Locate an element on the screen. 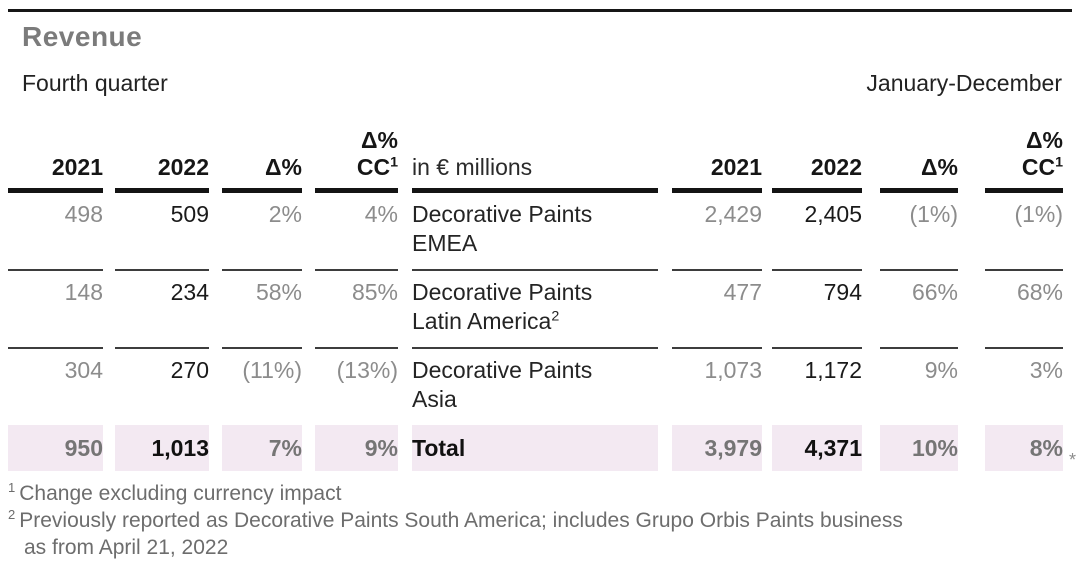 This screenshot has height=567, width=1080. segment-label: Decorative Paints Latin America2 is located at coordinates (535, 310).